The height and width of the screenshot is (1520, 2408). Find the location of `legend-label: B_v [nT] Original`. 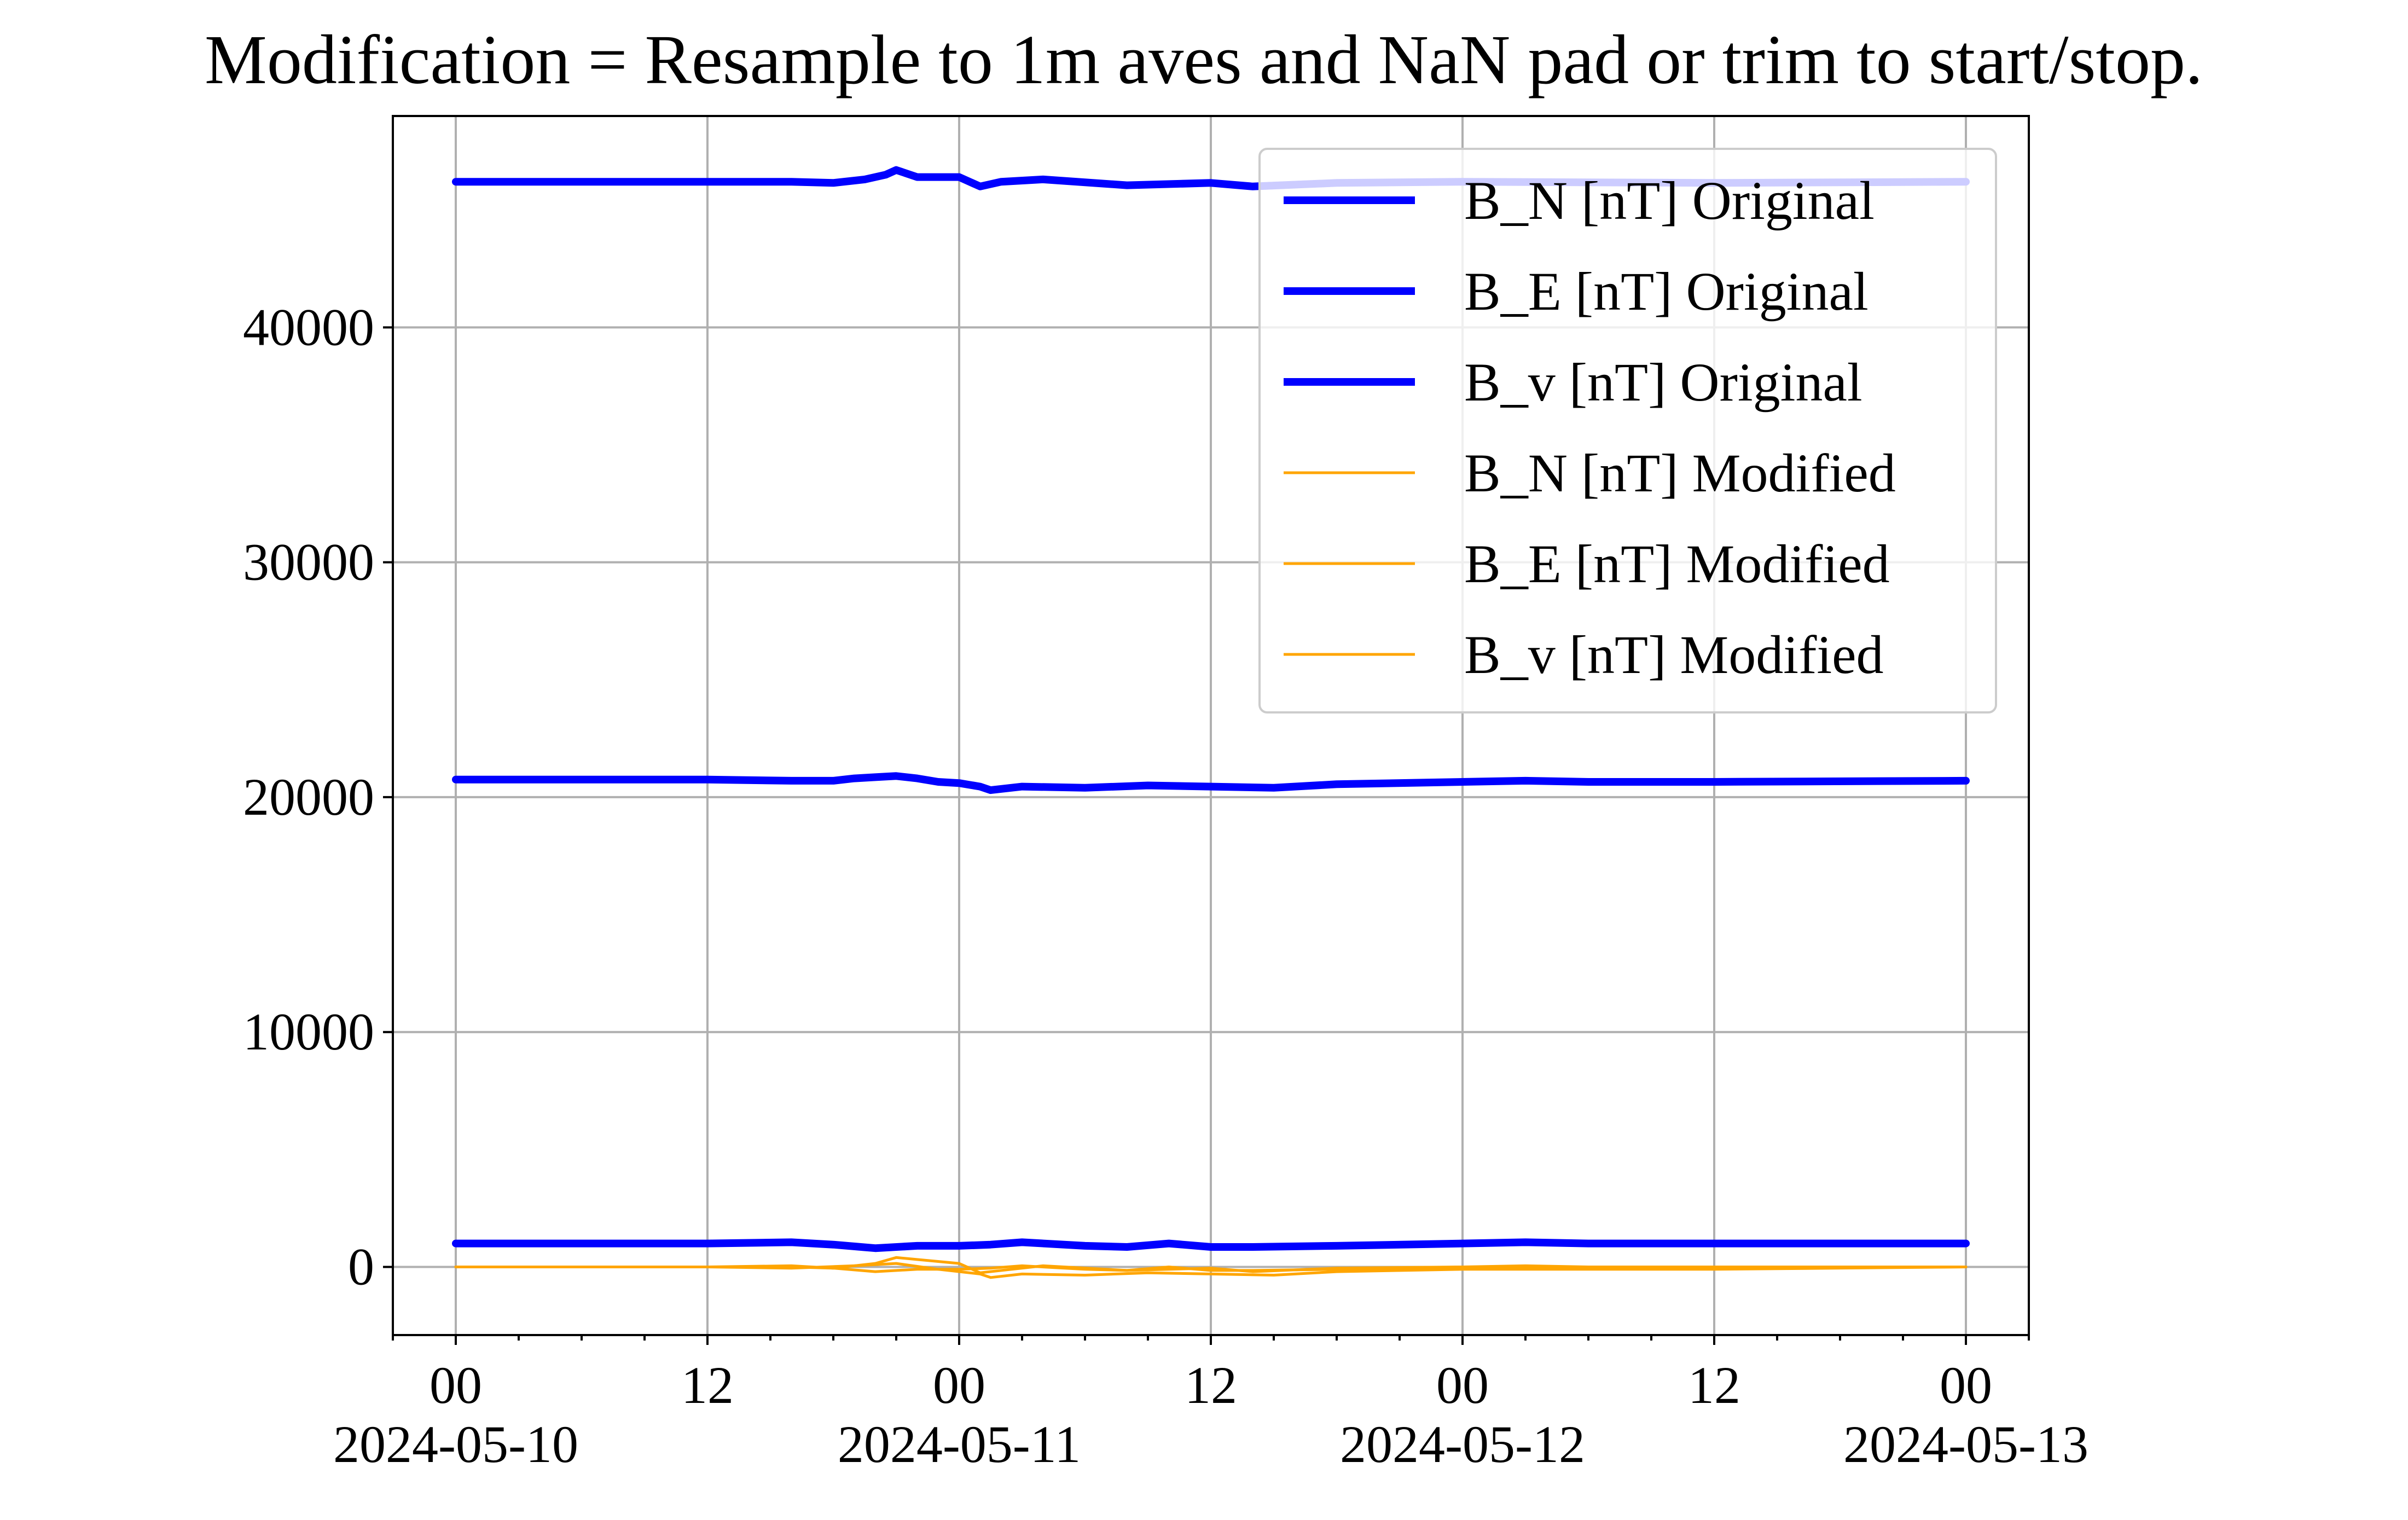

legend-label: B_v [nT] Original is located at coordinates (1663, 382).